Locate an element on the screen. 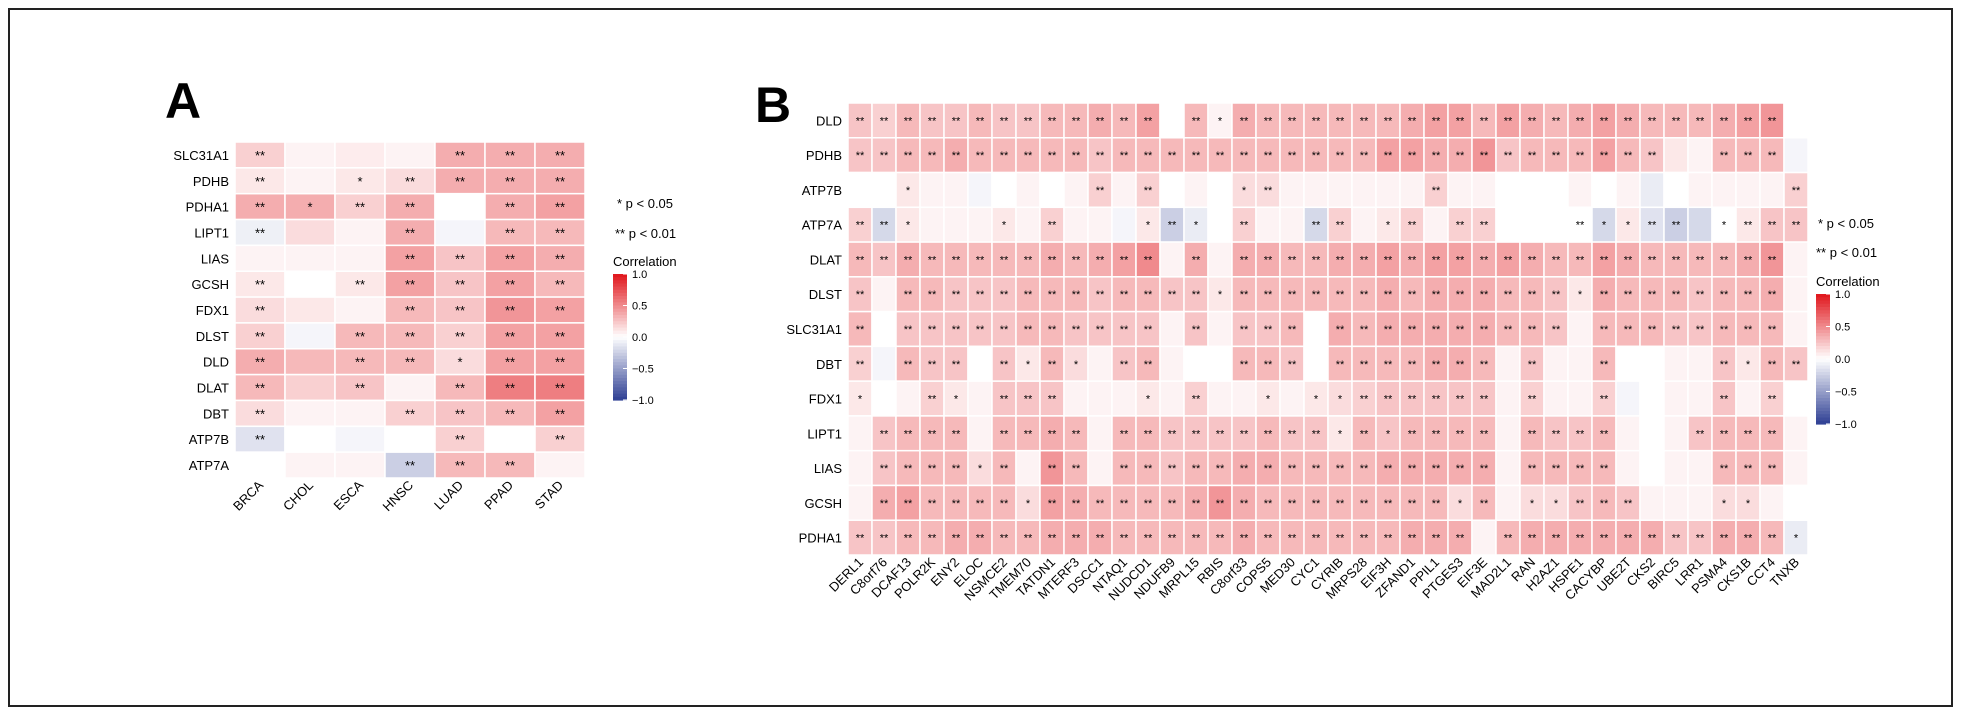  panel-a-star-fdx1-stad: ** is located at coordinates (560, 310).